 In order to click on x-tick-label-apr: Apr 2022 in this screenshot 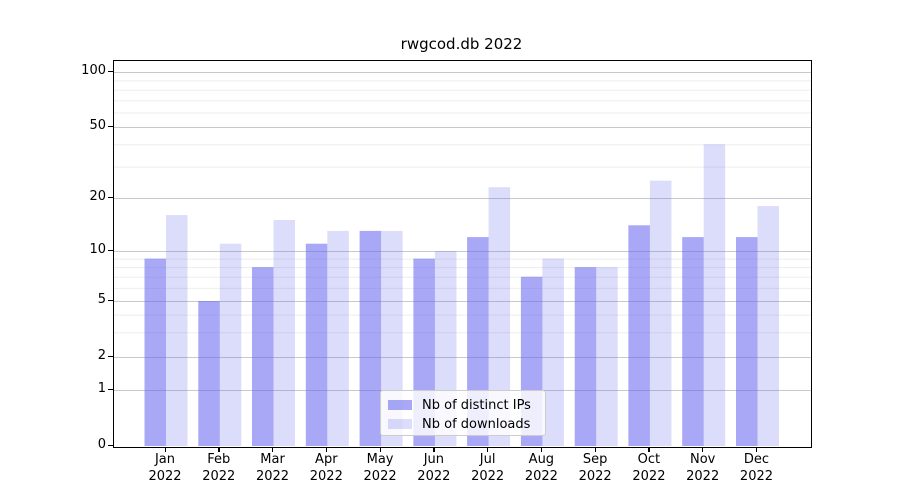, I will do `click(326, 468)`.